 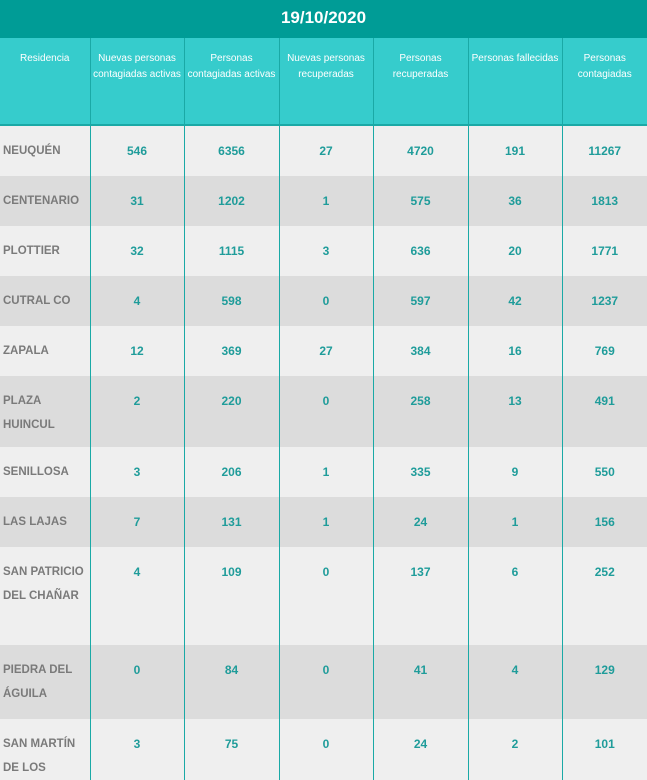 I want to click on cell-value: 6, so click(x=514, y=596).